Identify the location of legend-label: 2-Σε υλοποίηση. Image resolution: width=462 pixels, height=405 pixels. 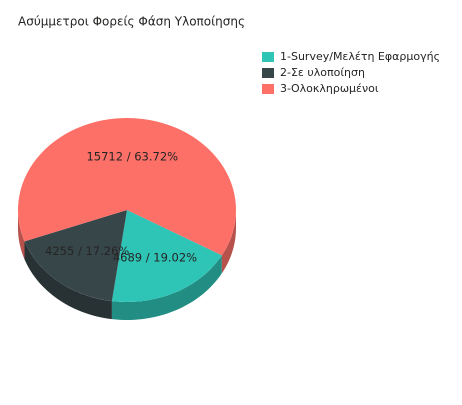
(322, 72).